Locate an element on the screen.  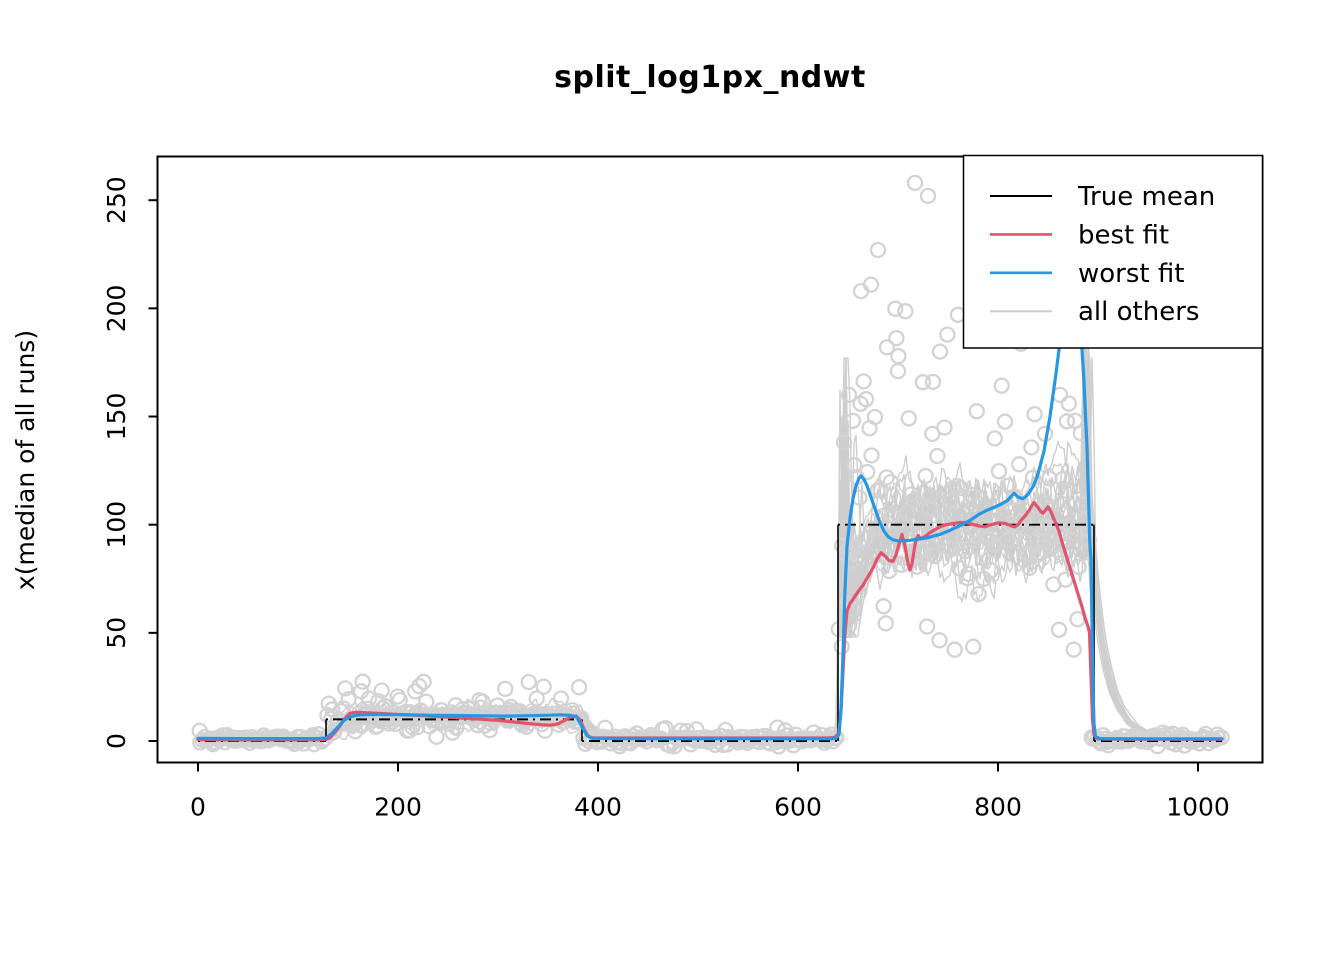
y-tick-label: 100 is located at coordinates (116, 525).